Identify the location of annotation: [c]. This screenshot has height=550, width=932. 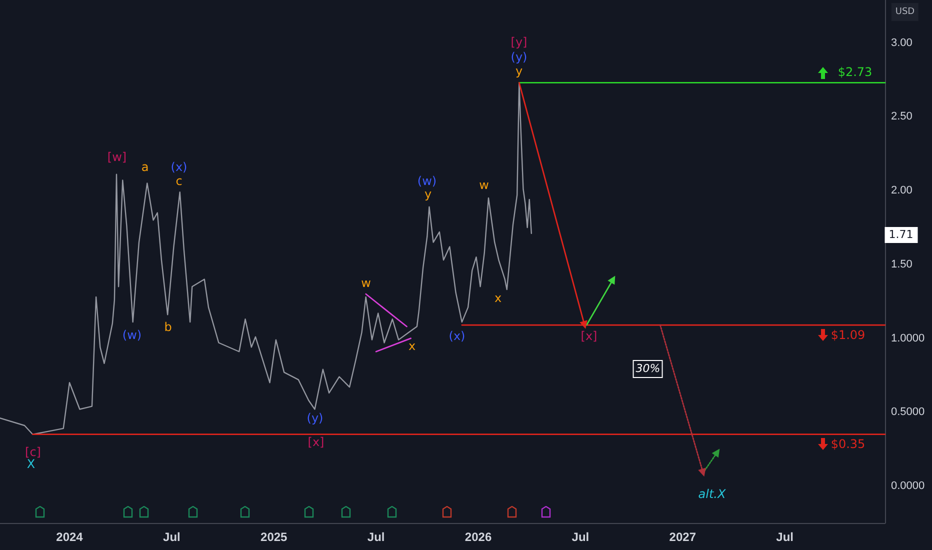
(33, 452).